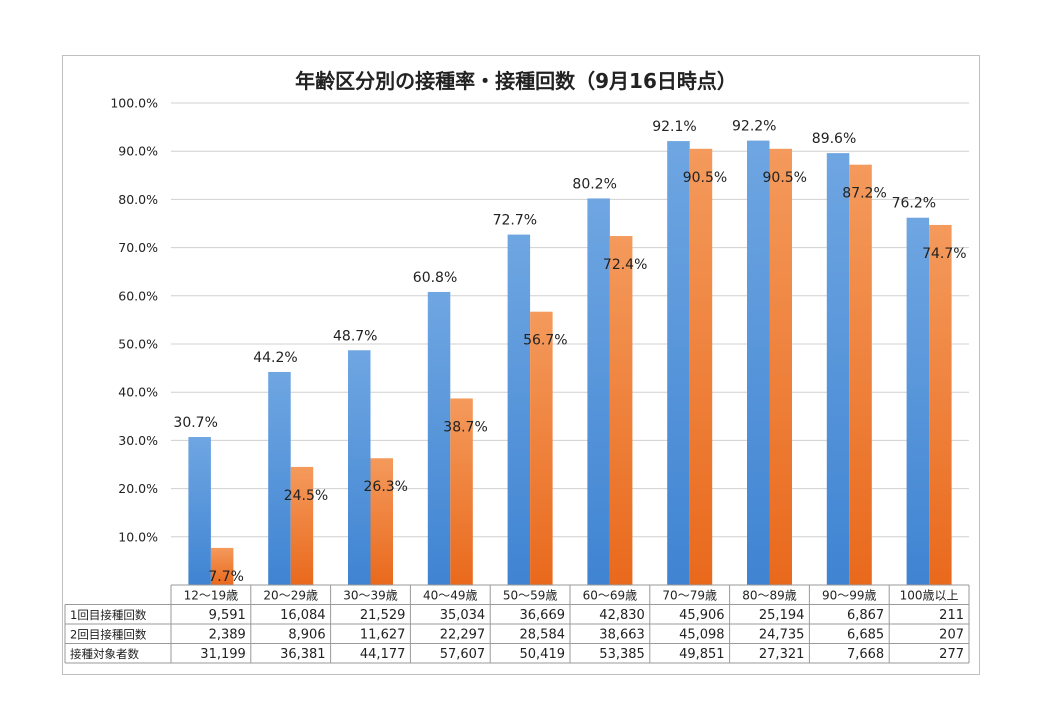 This screenshot has width=1040, height=721. What do you see at coordinates (594, 184) in the screenshot?
I see `data-label-first-dose: 80.2%` at bounding box center [594, 184].